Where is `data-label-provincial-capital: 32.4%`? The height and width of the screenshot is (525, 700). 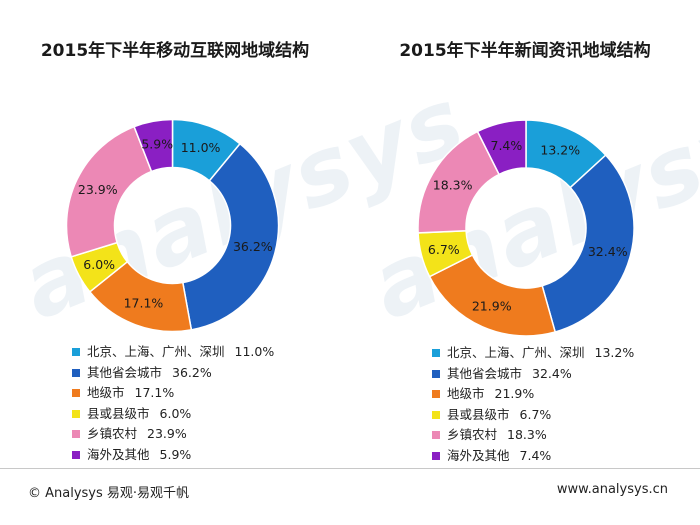
data-label-provincial-capital: 32.4% is located at coordinates (608, 251).